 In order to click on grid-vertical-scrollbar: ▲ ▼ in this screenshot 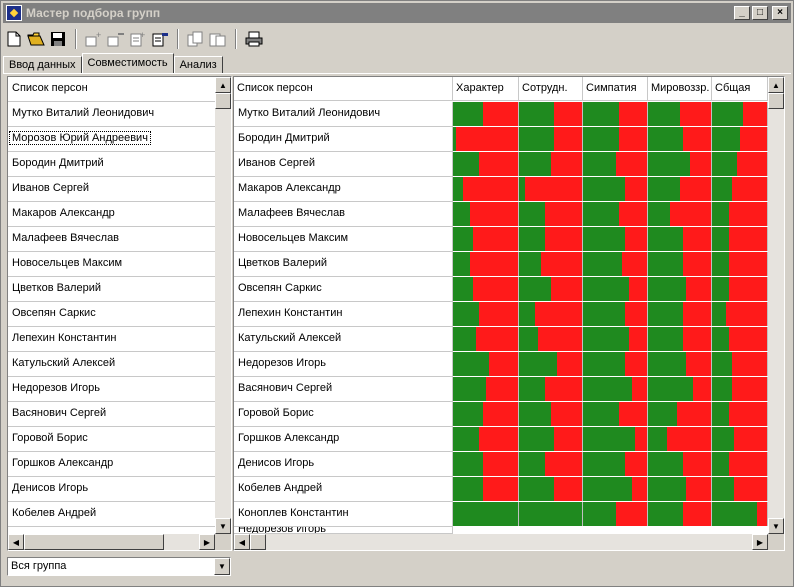, I will do `click(776, 305)`.